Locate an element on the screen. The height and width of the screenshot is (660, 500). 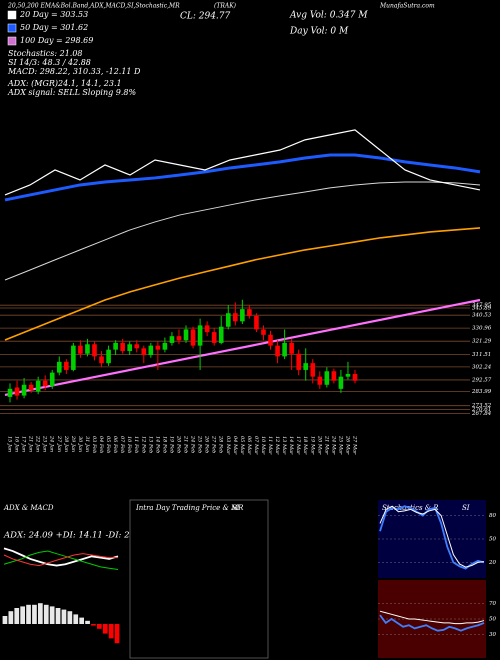
legend-label: 100 Day = 298.69 is located at coordinates (56, 40).